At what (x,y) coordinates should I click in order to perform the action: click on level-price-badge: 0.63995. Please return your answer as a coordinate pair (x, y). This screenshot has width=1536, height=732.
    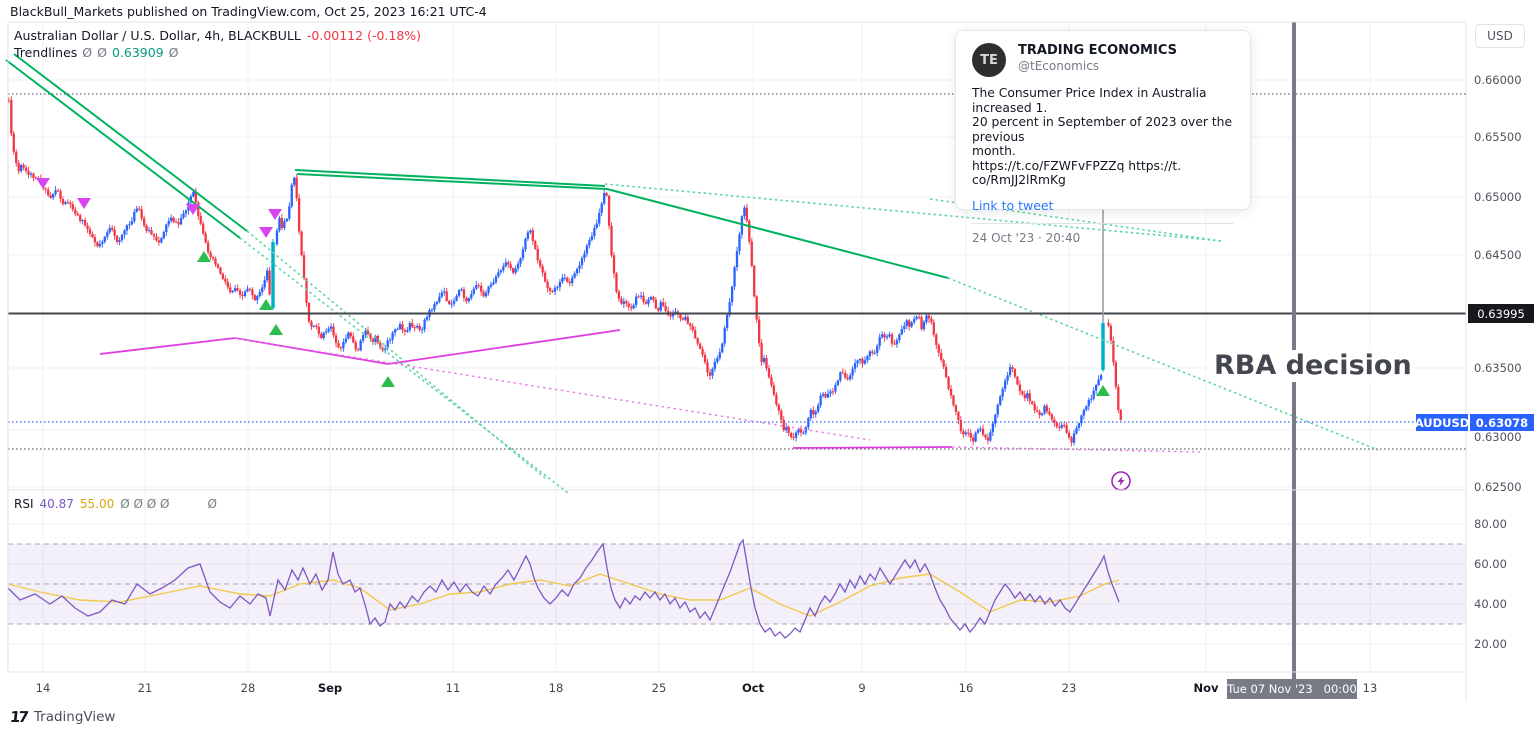
    Looking at the image, I should click on (1501, 313).